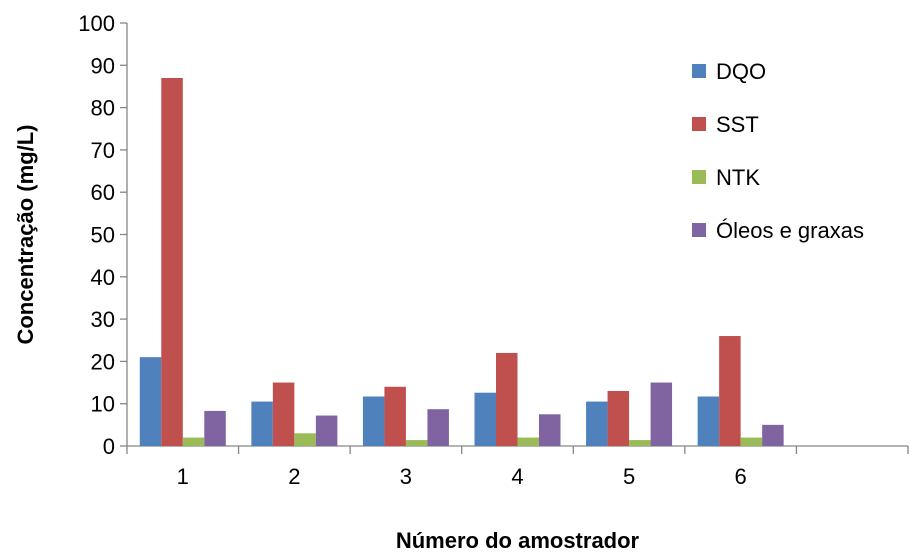 Image resolution: width=922 pixels, height=555 pixels. I want to click on bar--leos-e-graxas-1, so click(215, 428).